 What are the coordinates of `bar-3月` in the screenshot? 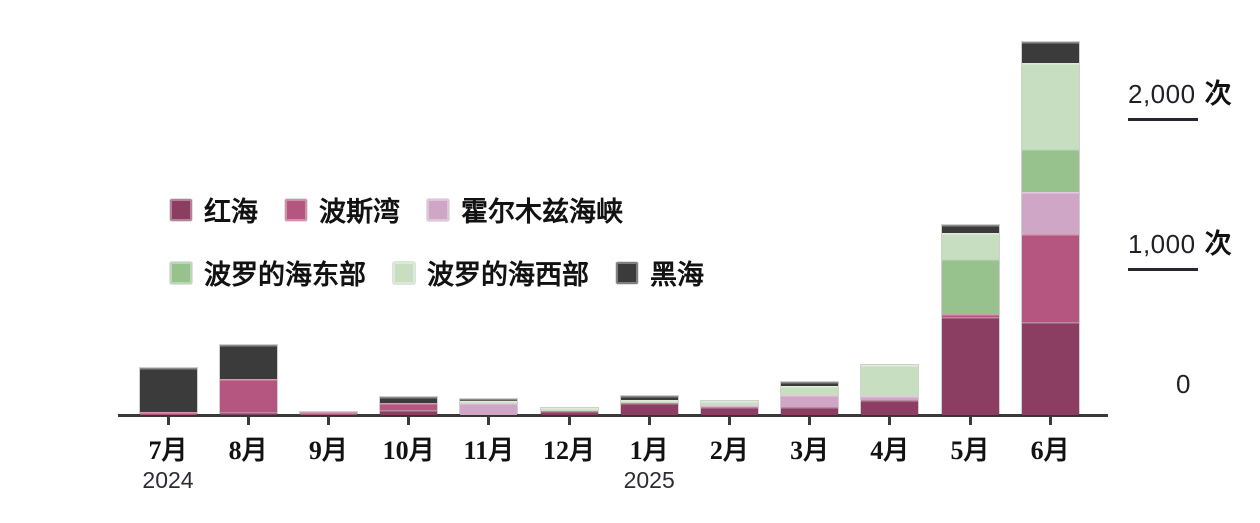 It's located at (810, 398).